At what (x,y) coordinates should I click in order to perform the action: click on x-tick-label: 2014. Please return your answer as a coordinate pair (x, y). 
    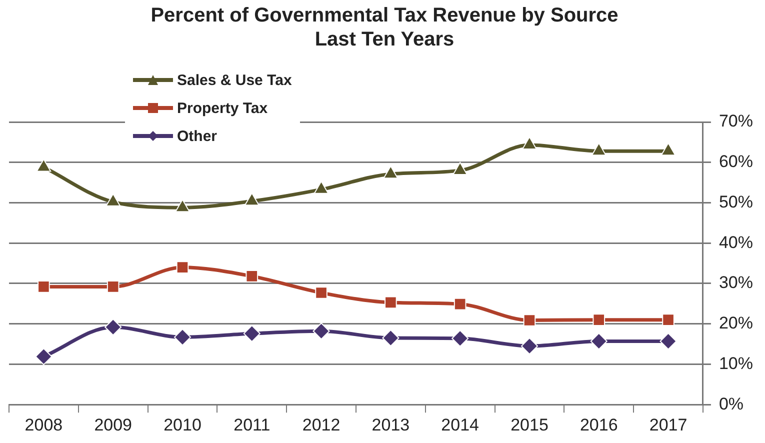
    Looking at the image, I should click on (460, 424).